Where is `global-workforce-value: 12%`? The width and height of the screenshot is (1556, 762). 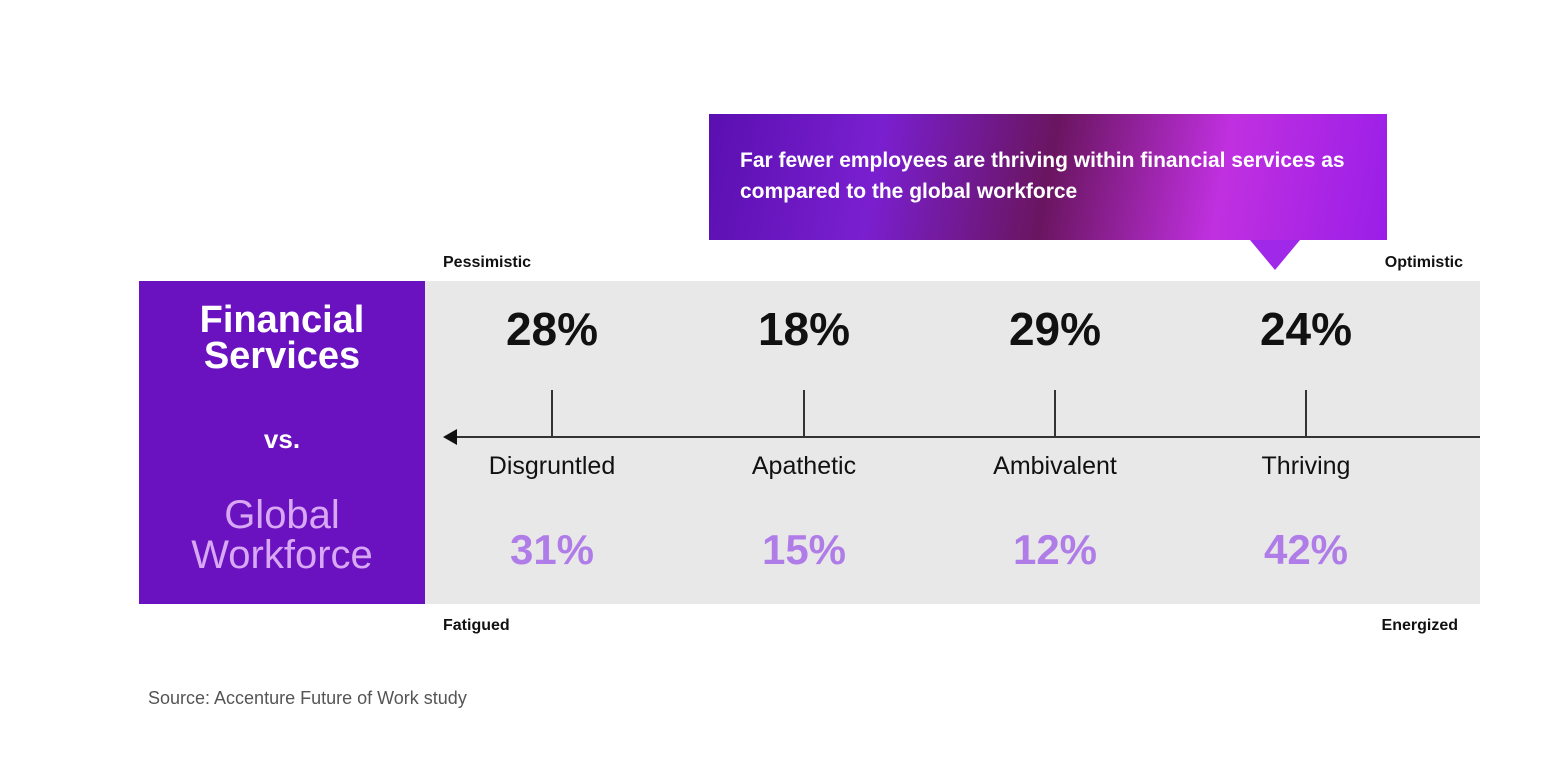
global-workforce-value: 12% is located at coordinates (1055, 549).